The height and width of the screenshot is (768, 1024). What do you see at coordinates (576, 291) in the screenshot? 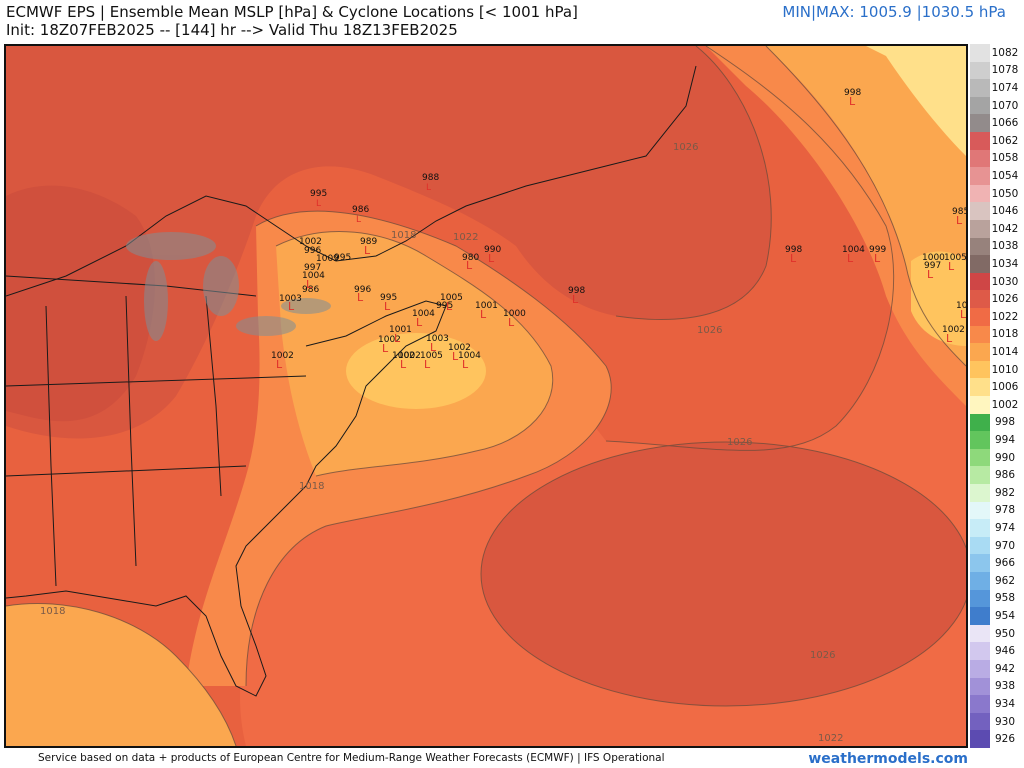
I see `cyclone-pressure: 998` at bounding box center [576, 291].